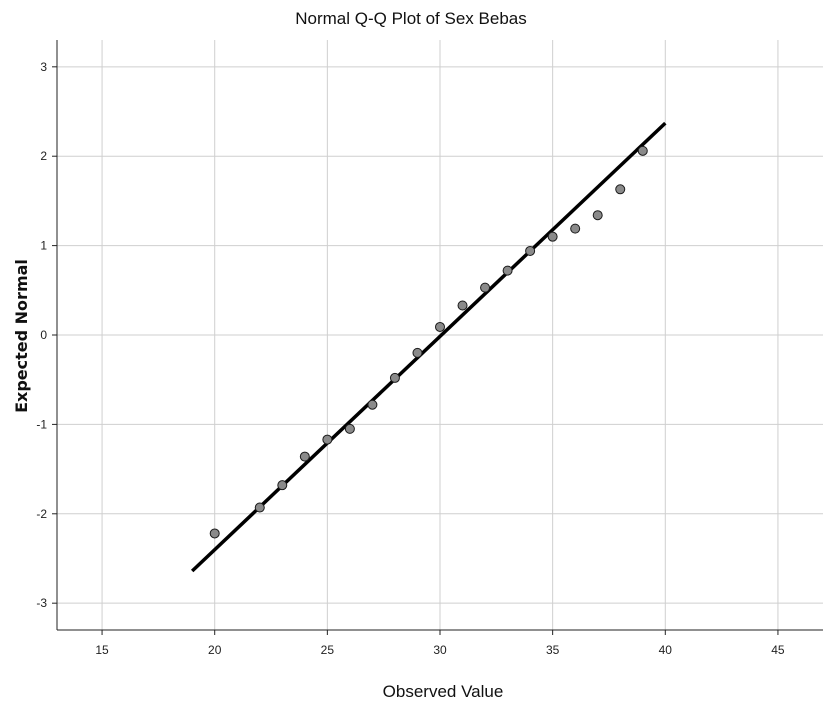  Describe the element at coordinates (328, 650) in the screenshot. I see `x-tick-label-25: 25` at that location.